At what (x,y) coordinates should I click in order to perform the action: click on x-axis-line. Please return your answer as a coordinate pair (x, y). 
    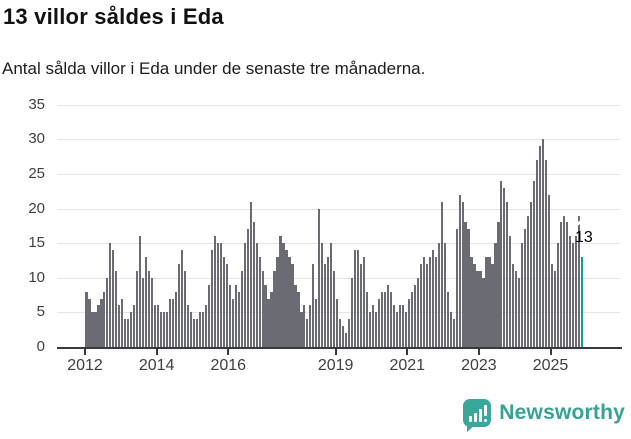
    Looking at the image, I should click on (339, 348).